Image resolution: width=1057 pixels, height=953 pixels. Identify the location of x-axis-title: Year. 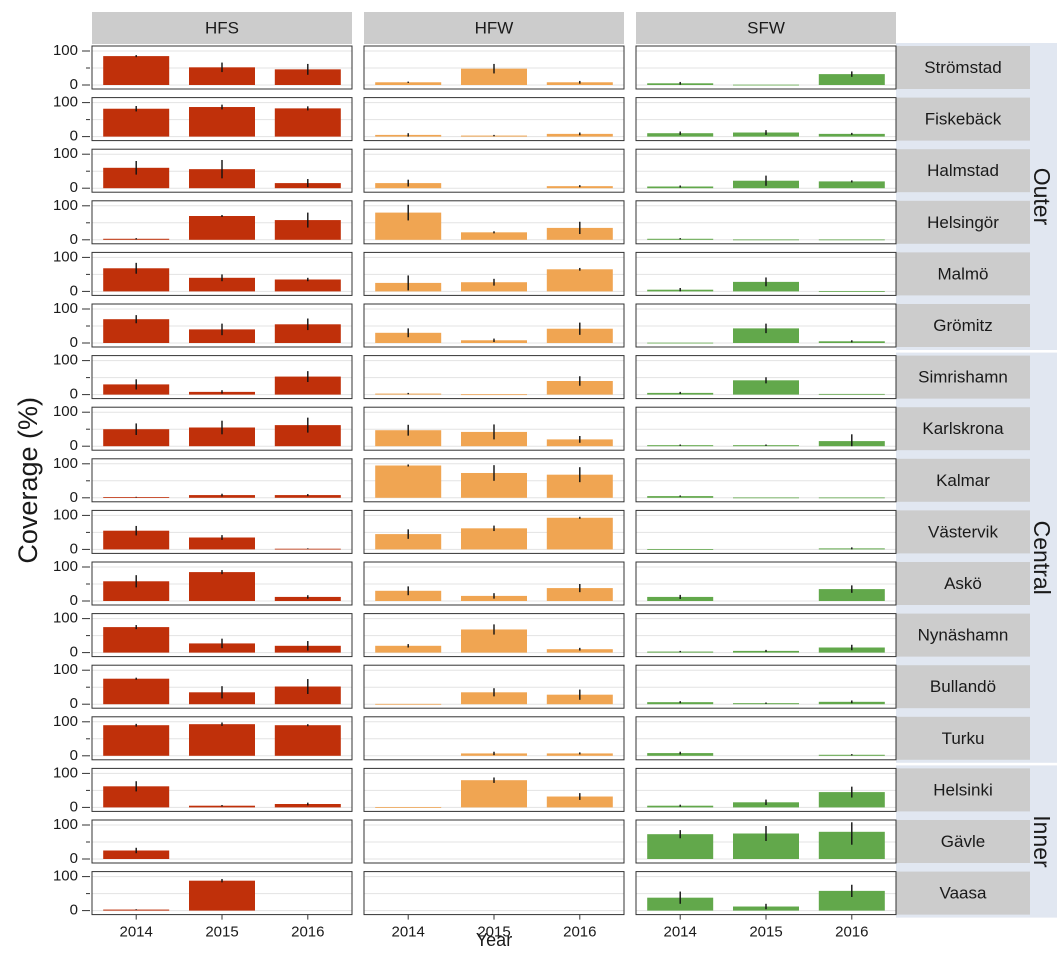
(494, 940).